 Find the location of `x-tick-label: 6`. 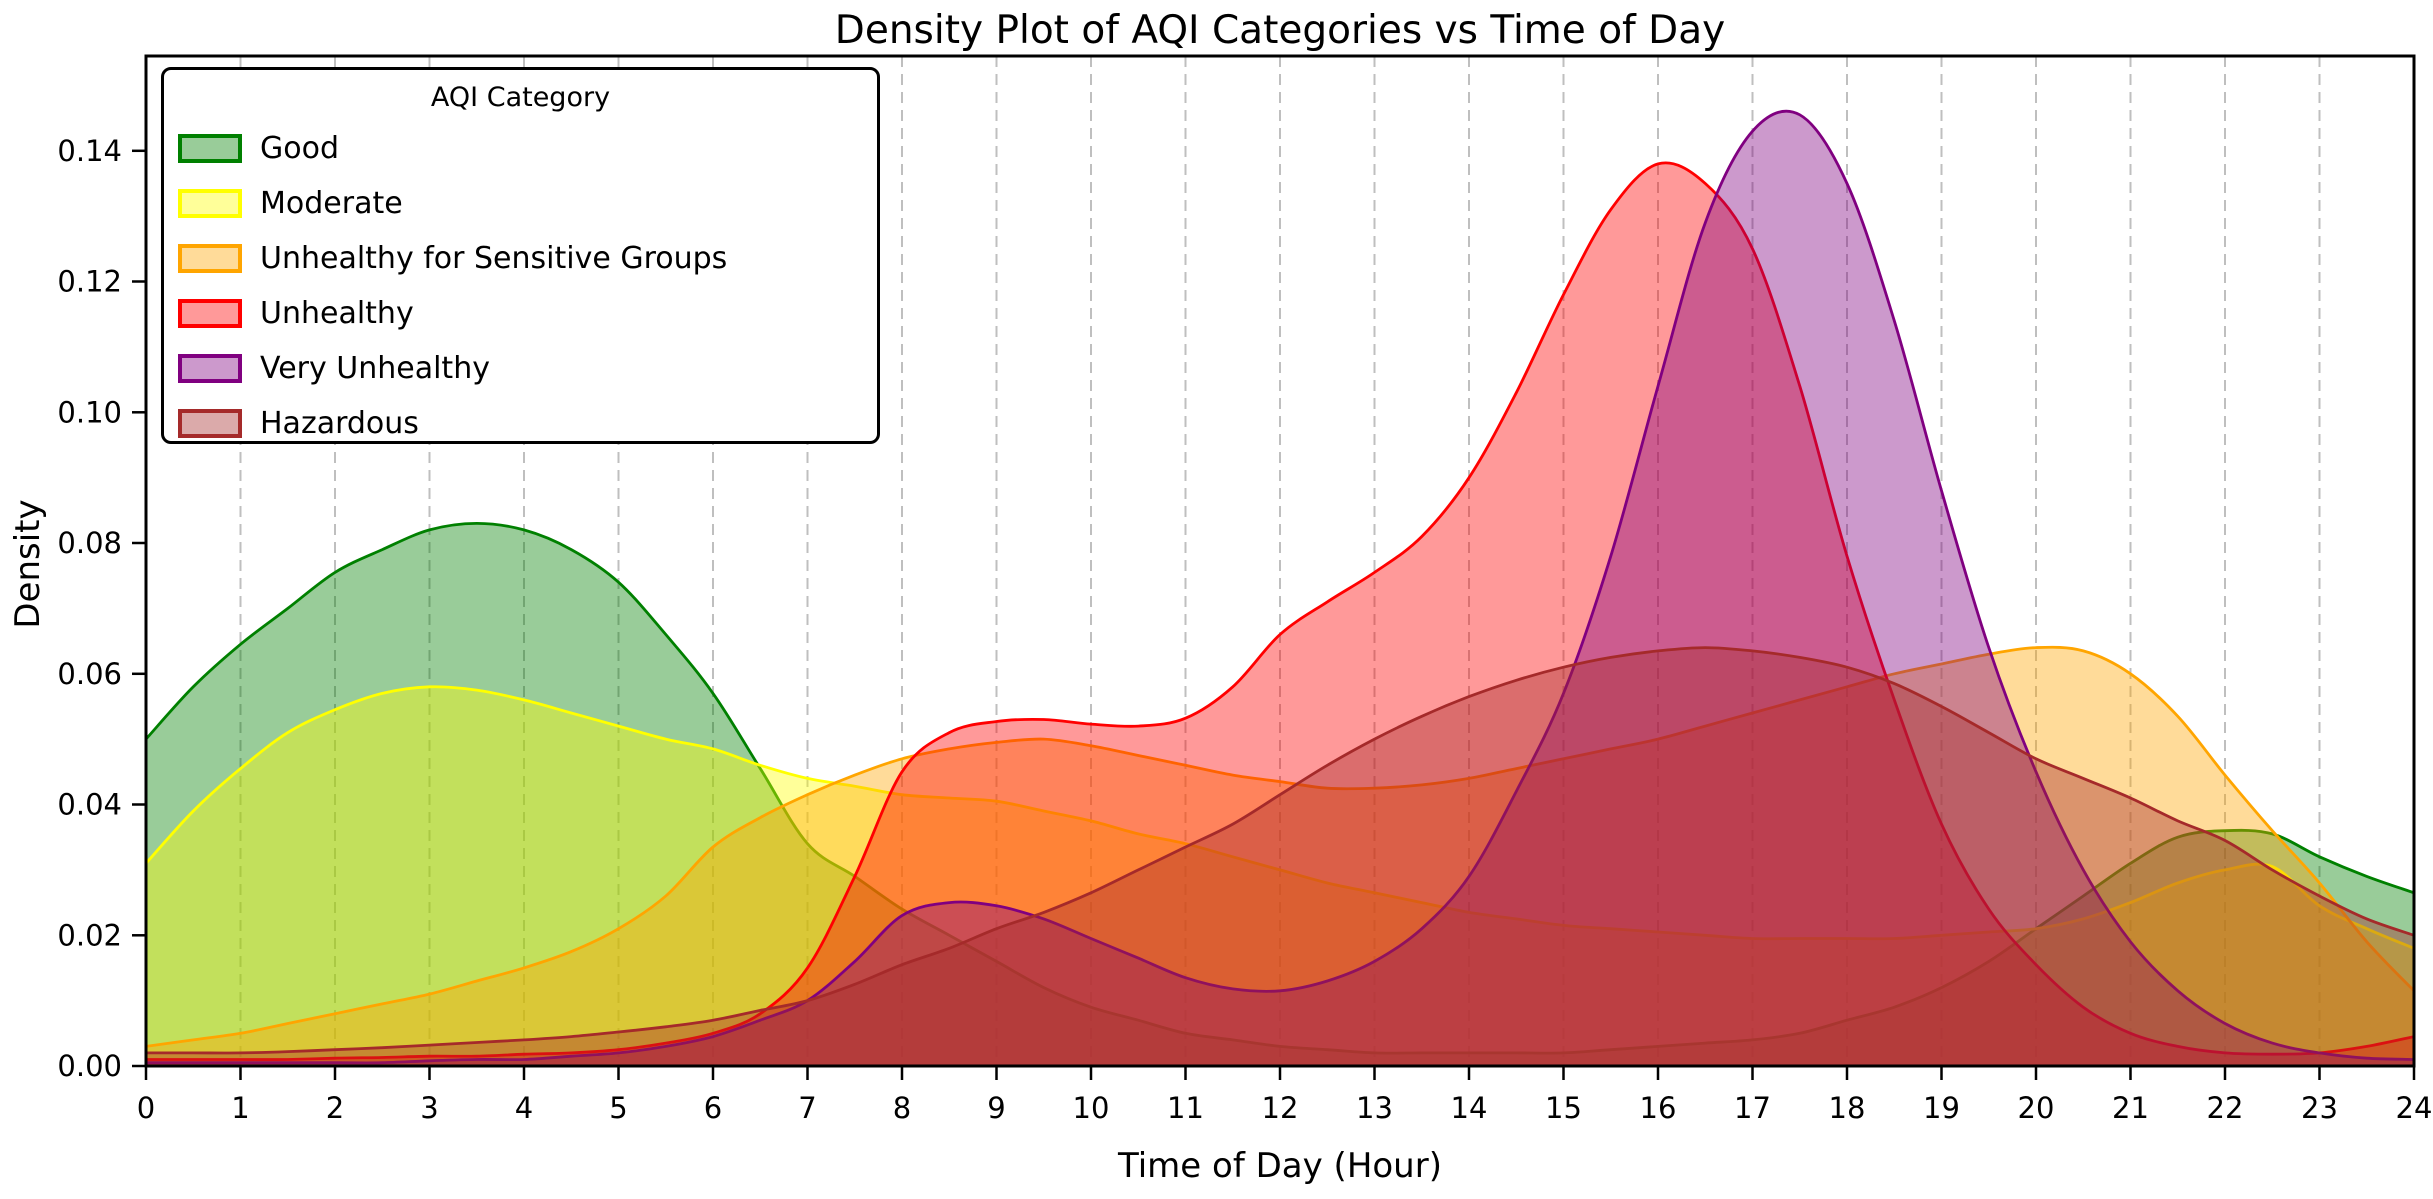

x-tick-label: 6 is located at coordinates (713, 1108).